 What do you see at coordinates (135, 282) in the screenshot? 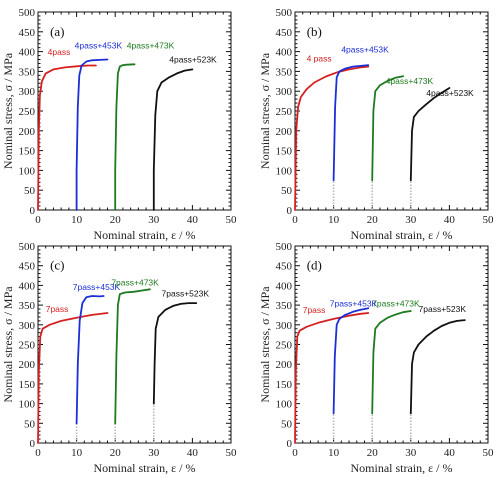
I see `series-label: 7pass+473K` at bounding box center [135, 282].